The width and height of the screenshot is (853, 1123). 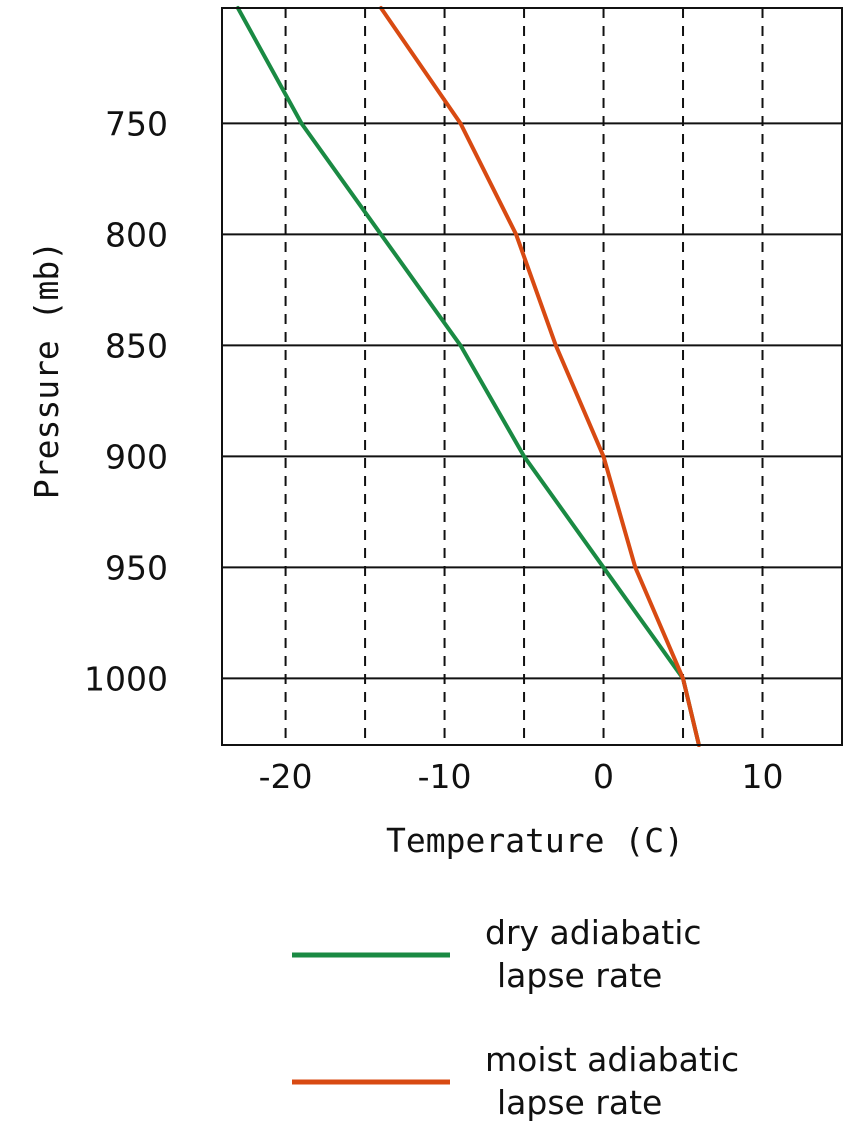 I want to click on y-tick-labels: 750 800 850 900 950 1000, so click(x=126, y=401).